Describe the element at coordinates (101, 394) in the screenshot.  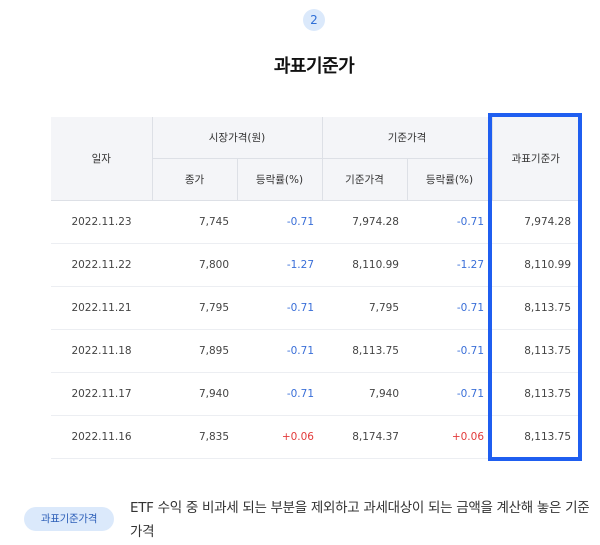
I see `cell-date: 2022.11.17` at that location.